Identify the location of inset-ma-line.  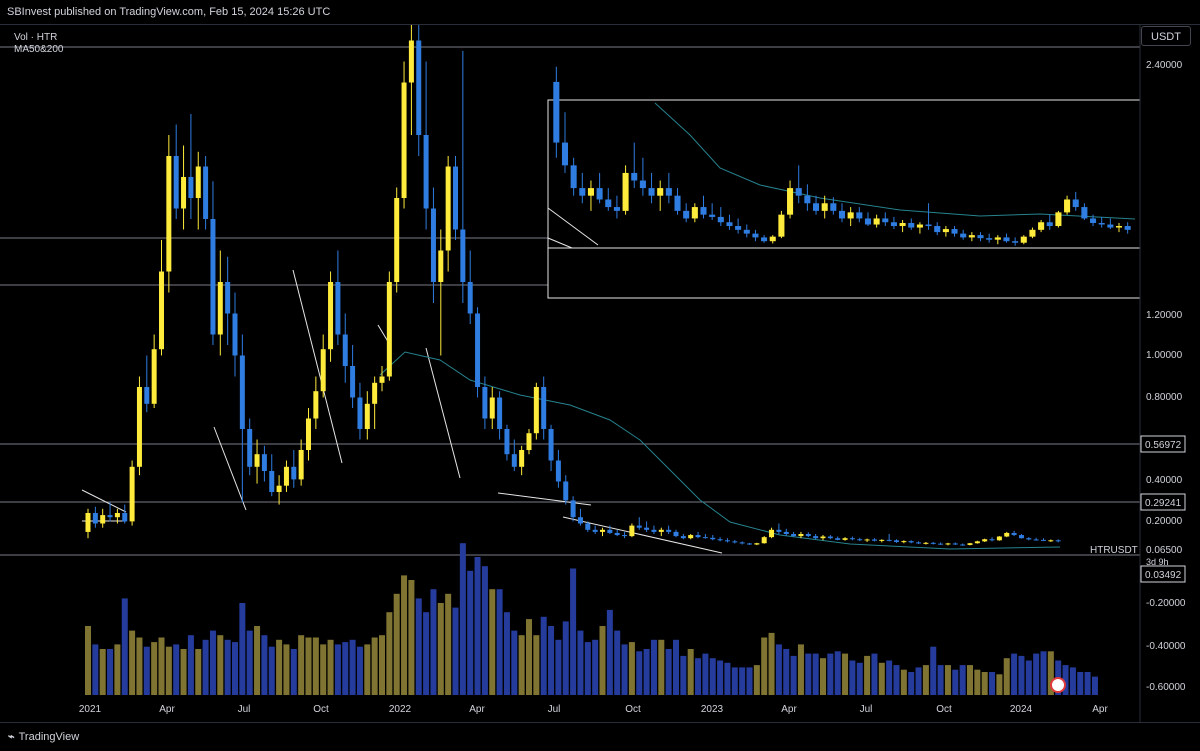
(895, 161).